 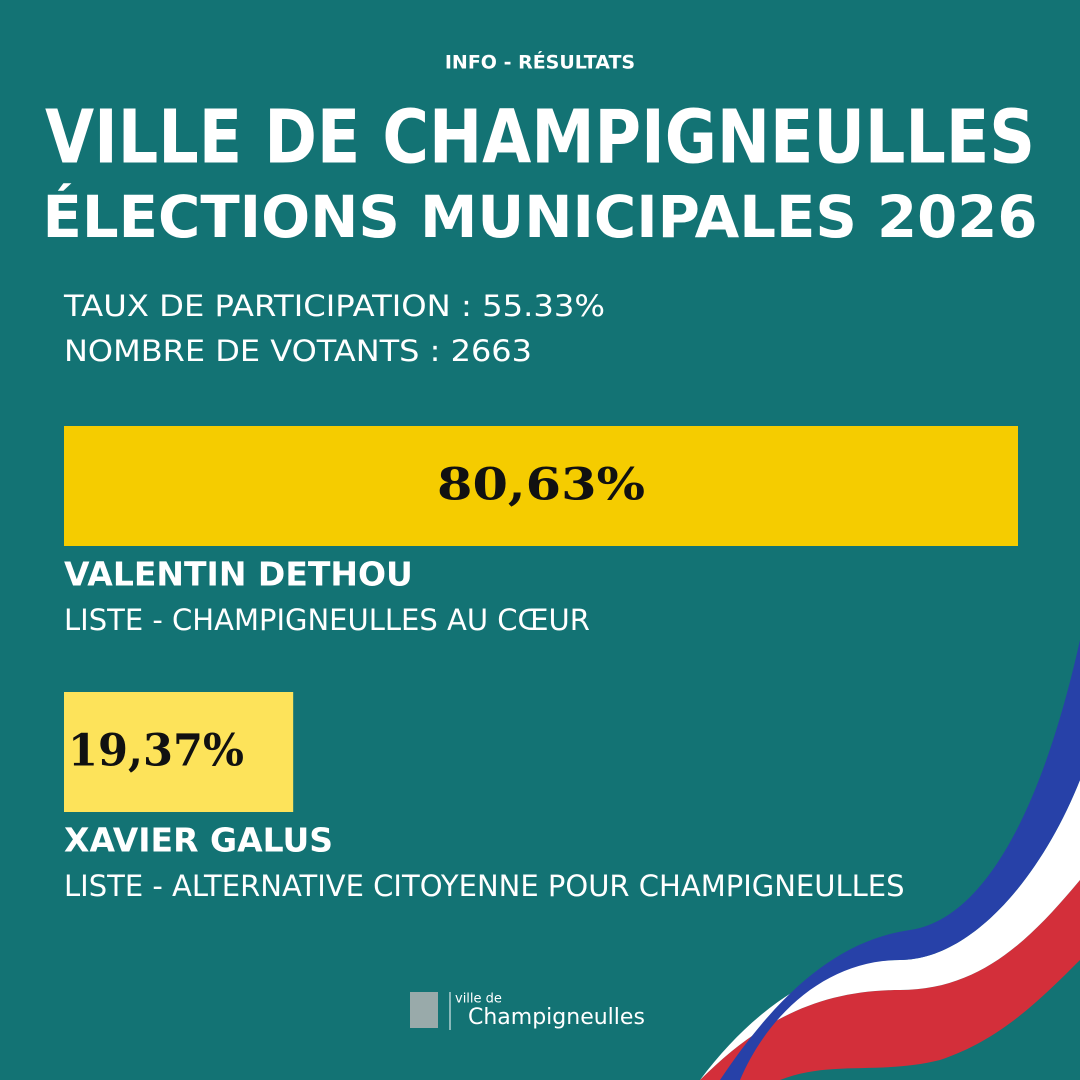 I want to click on stat: TAUX DE PARTICIPATION : 55.33%, so click(x=334, y=306).